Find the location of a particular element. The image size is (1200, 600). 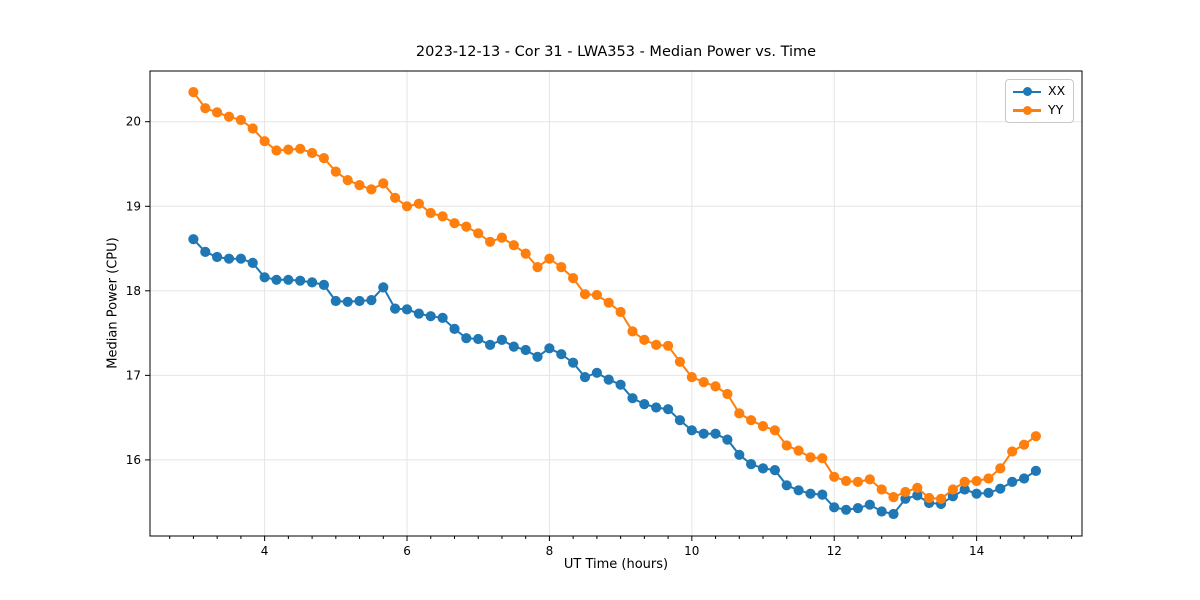

y-tick-label: 20 is located at coordinates (133, 122).